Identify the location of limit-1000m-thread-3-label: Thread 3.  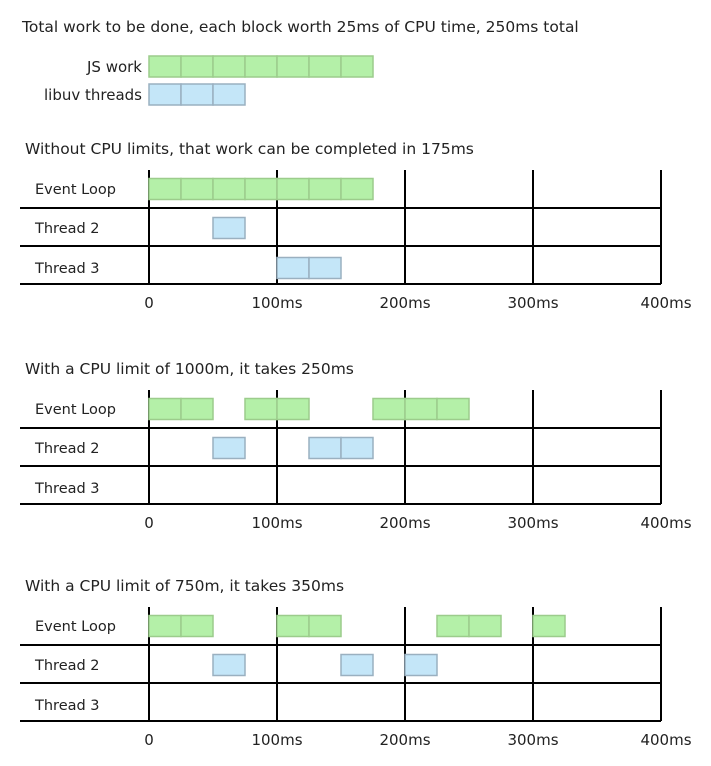
(67, 489).